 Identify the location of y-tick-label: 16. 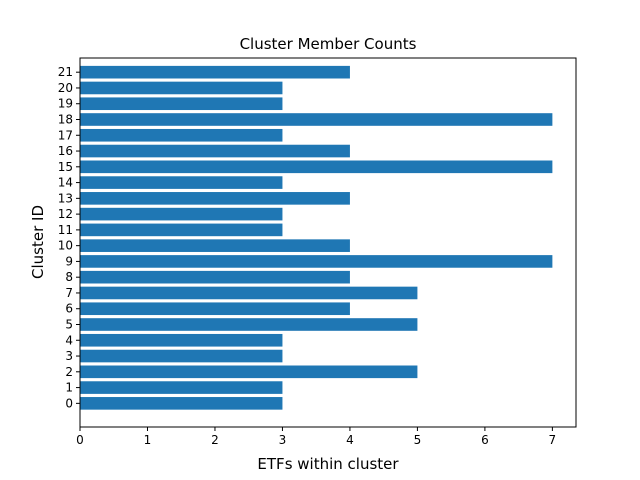
(65, 151).